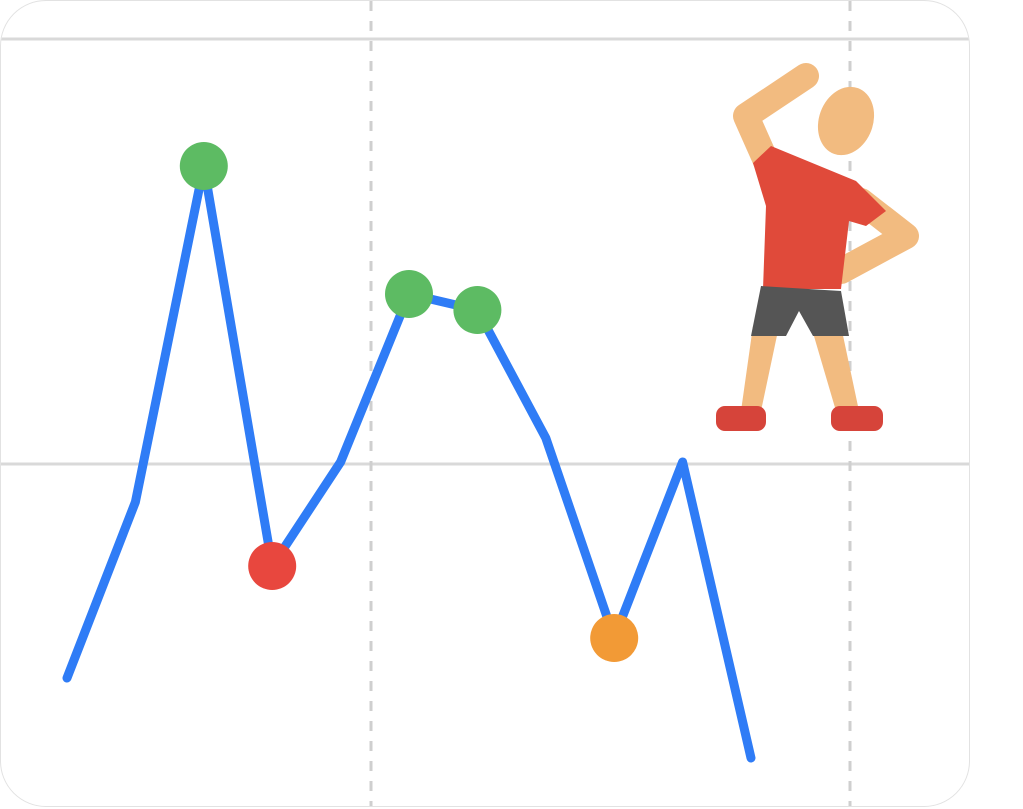  I want to click on person-shorts, so click(800, 311).